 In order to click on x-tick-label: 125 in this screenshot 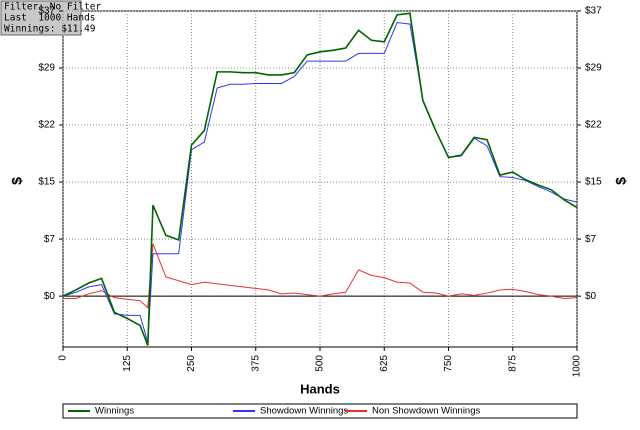, I will do `click(127, 363)`.